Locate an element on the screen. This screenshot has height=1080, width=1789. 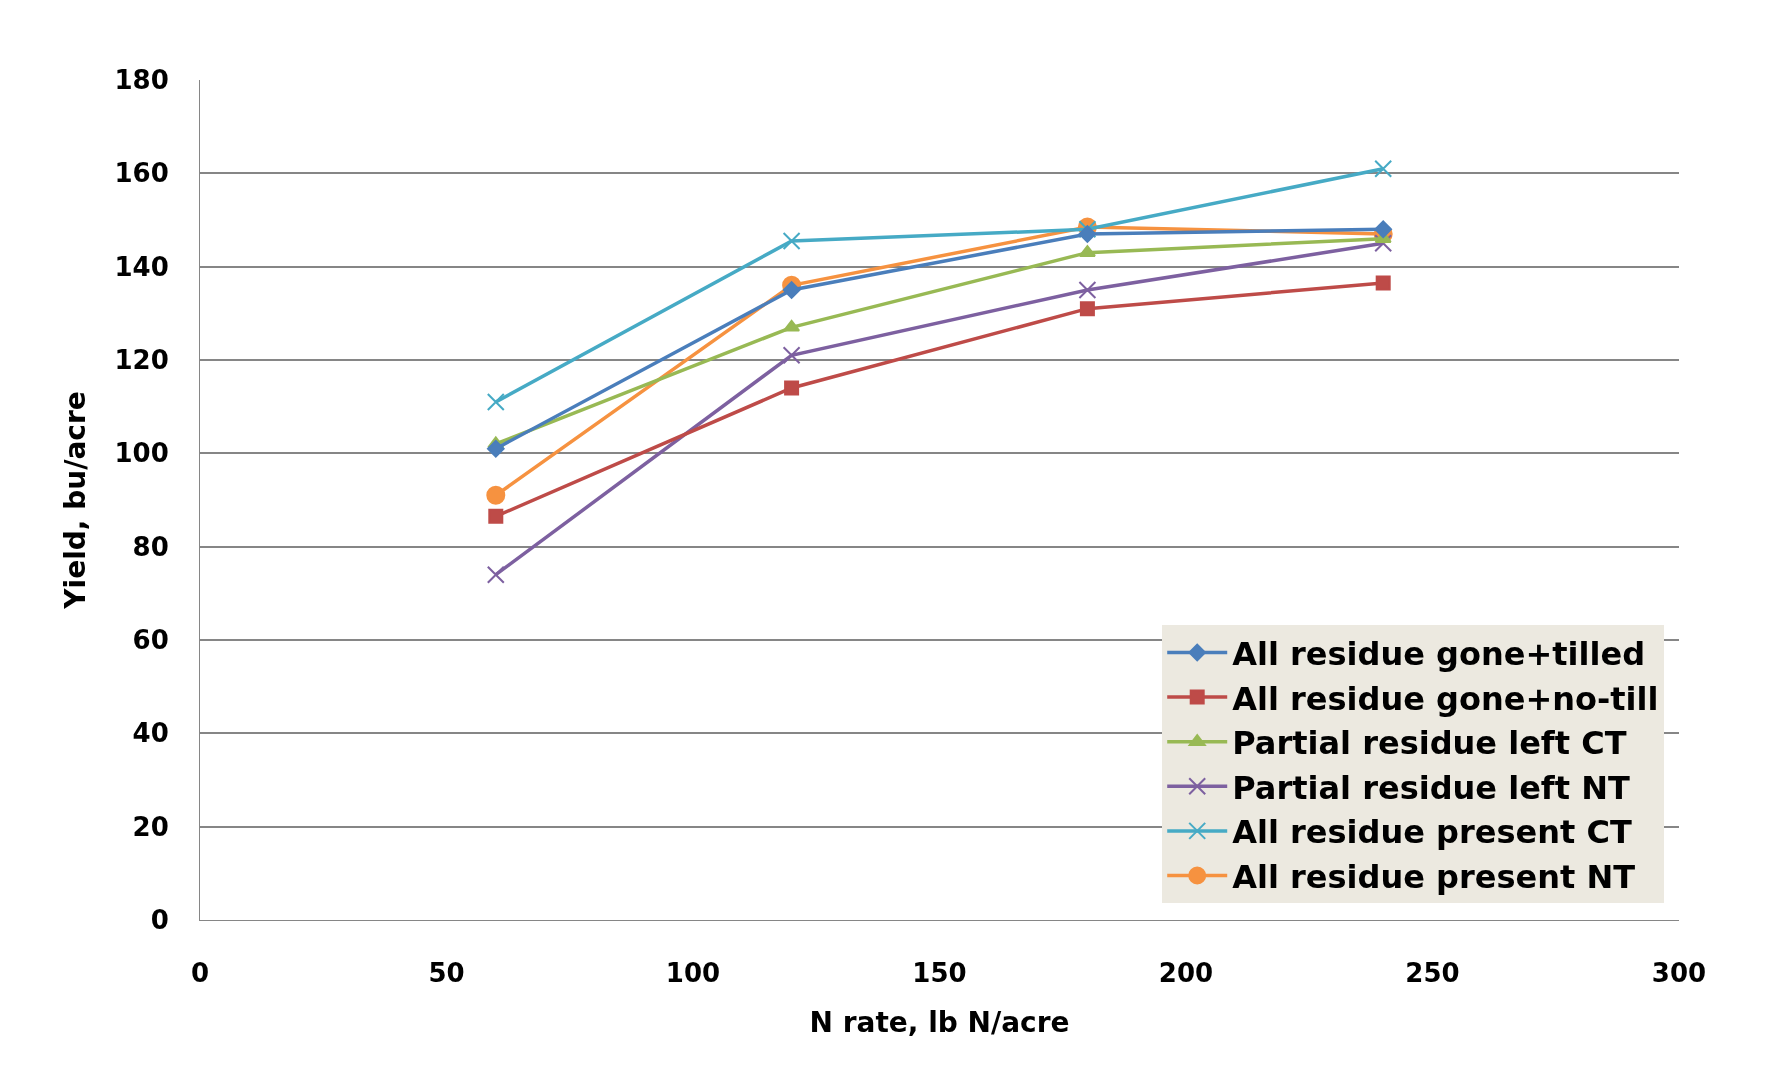
y-tick-label: 120 is located at coordinates (141, 360).